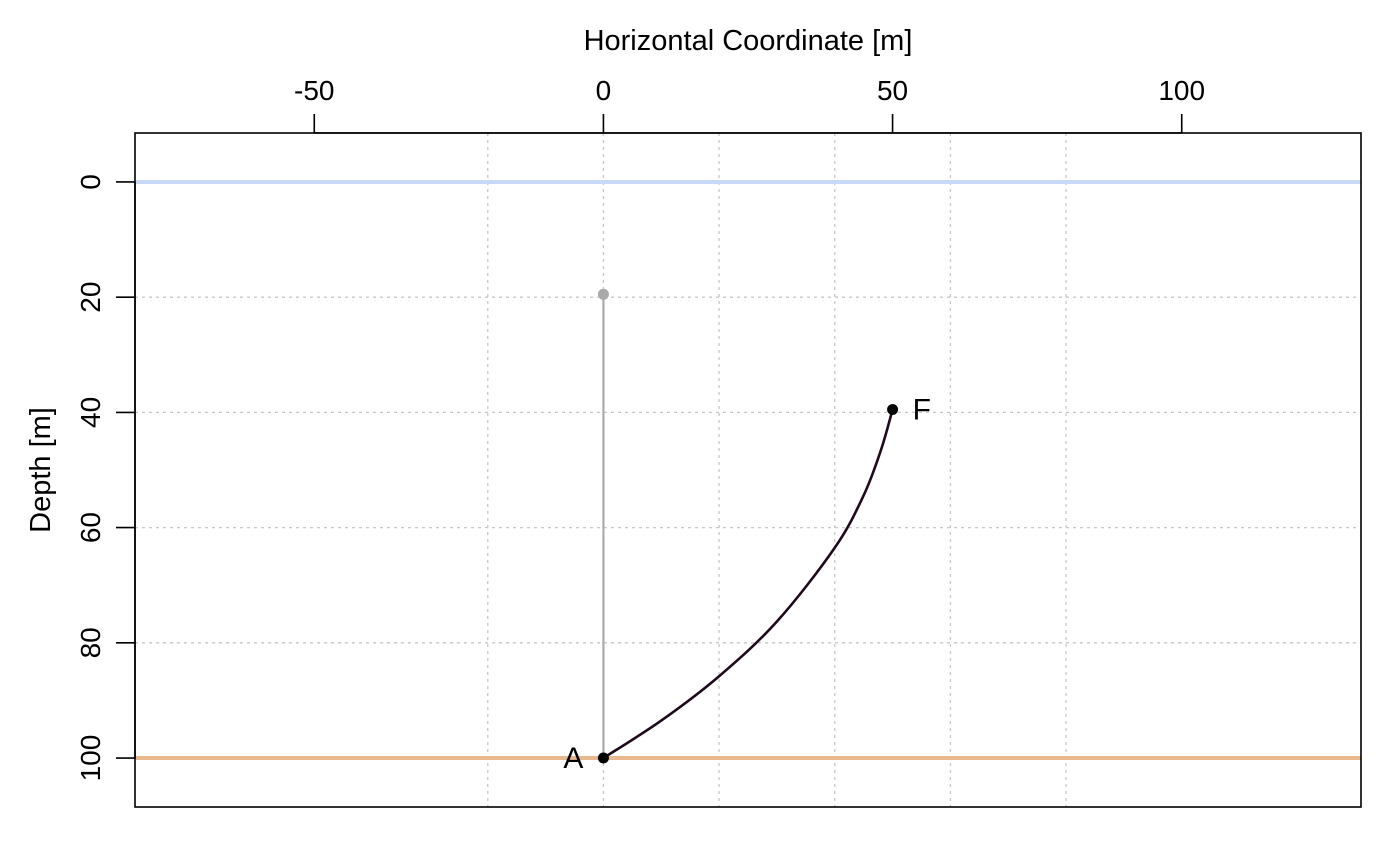 This screenshot has width=1400, height=866. I want to click on x-axis-title: Horizontal Coordinate [m], so click(748, 41).